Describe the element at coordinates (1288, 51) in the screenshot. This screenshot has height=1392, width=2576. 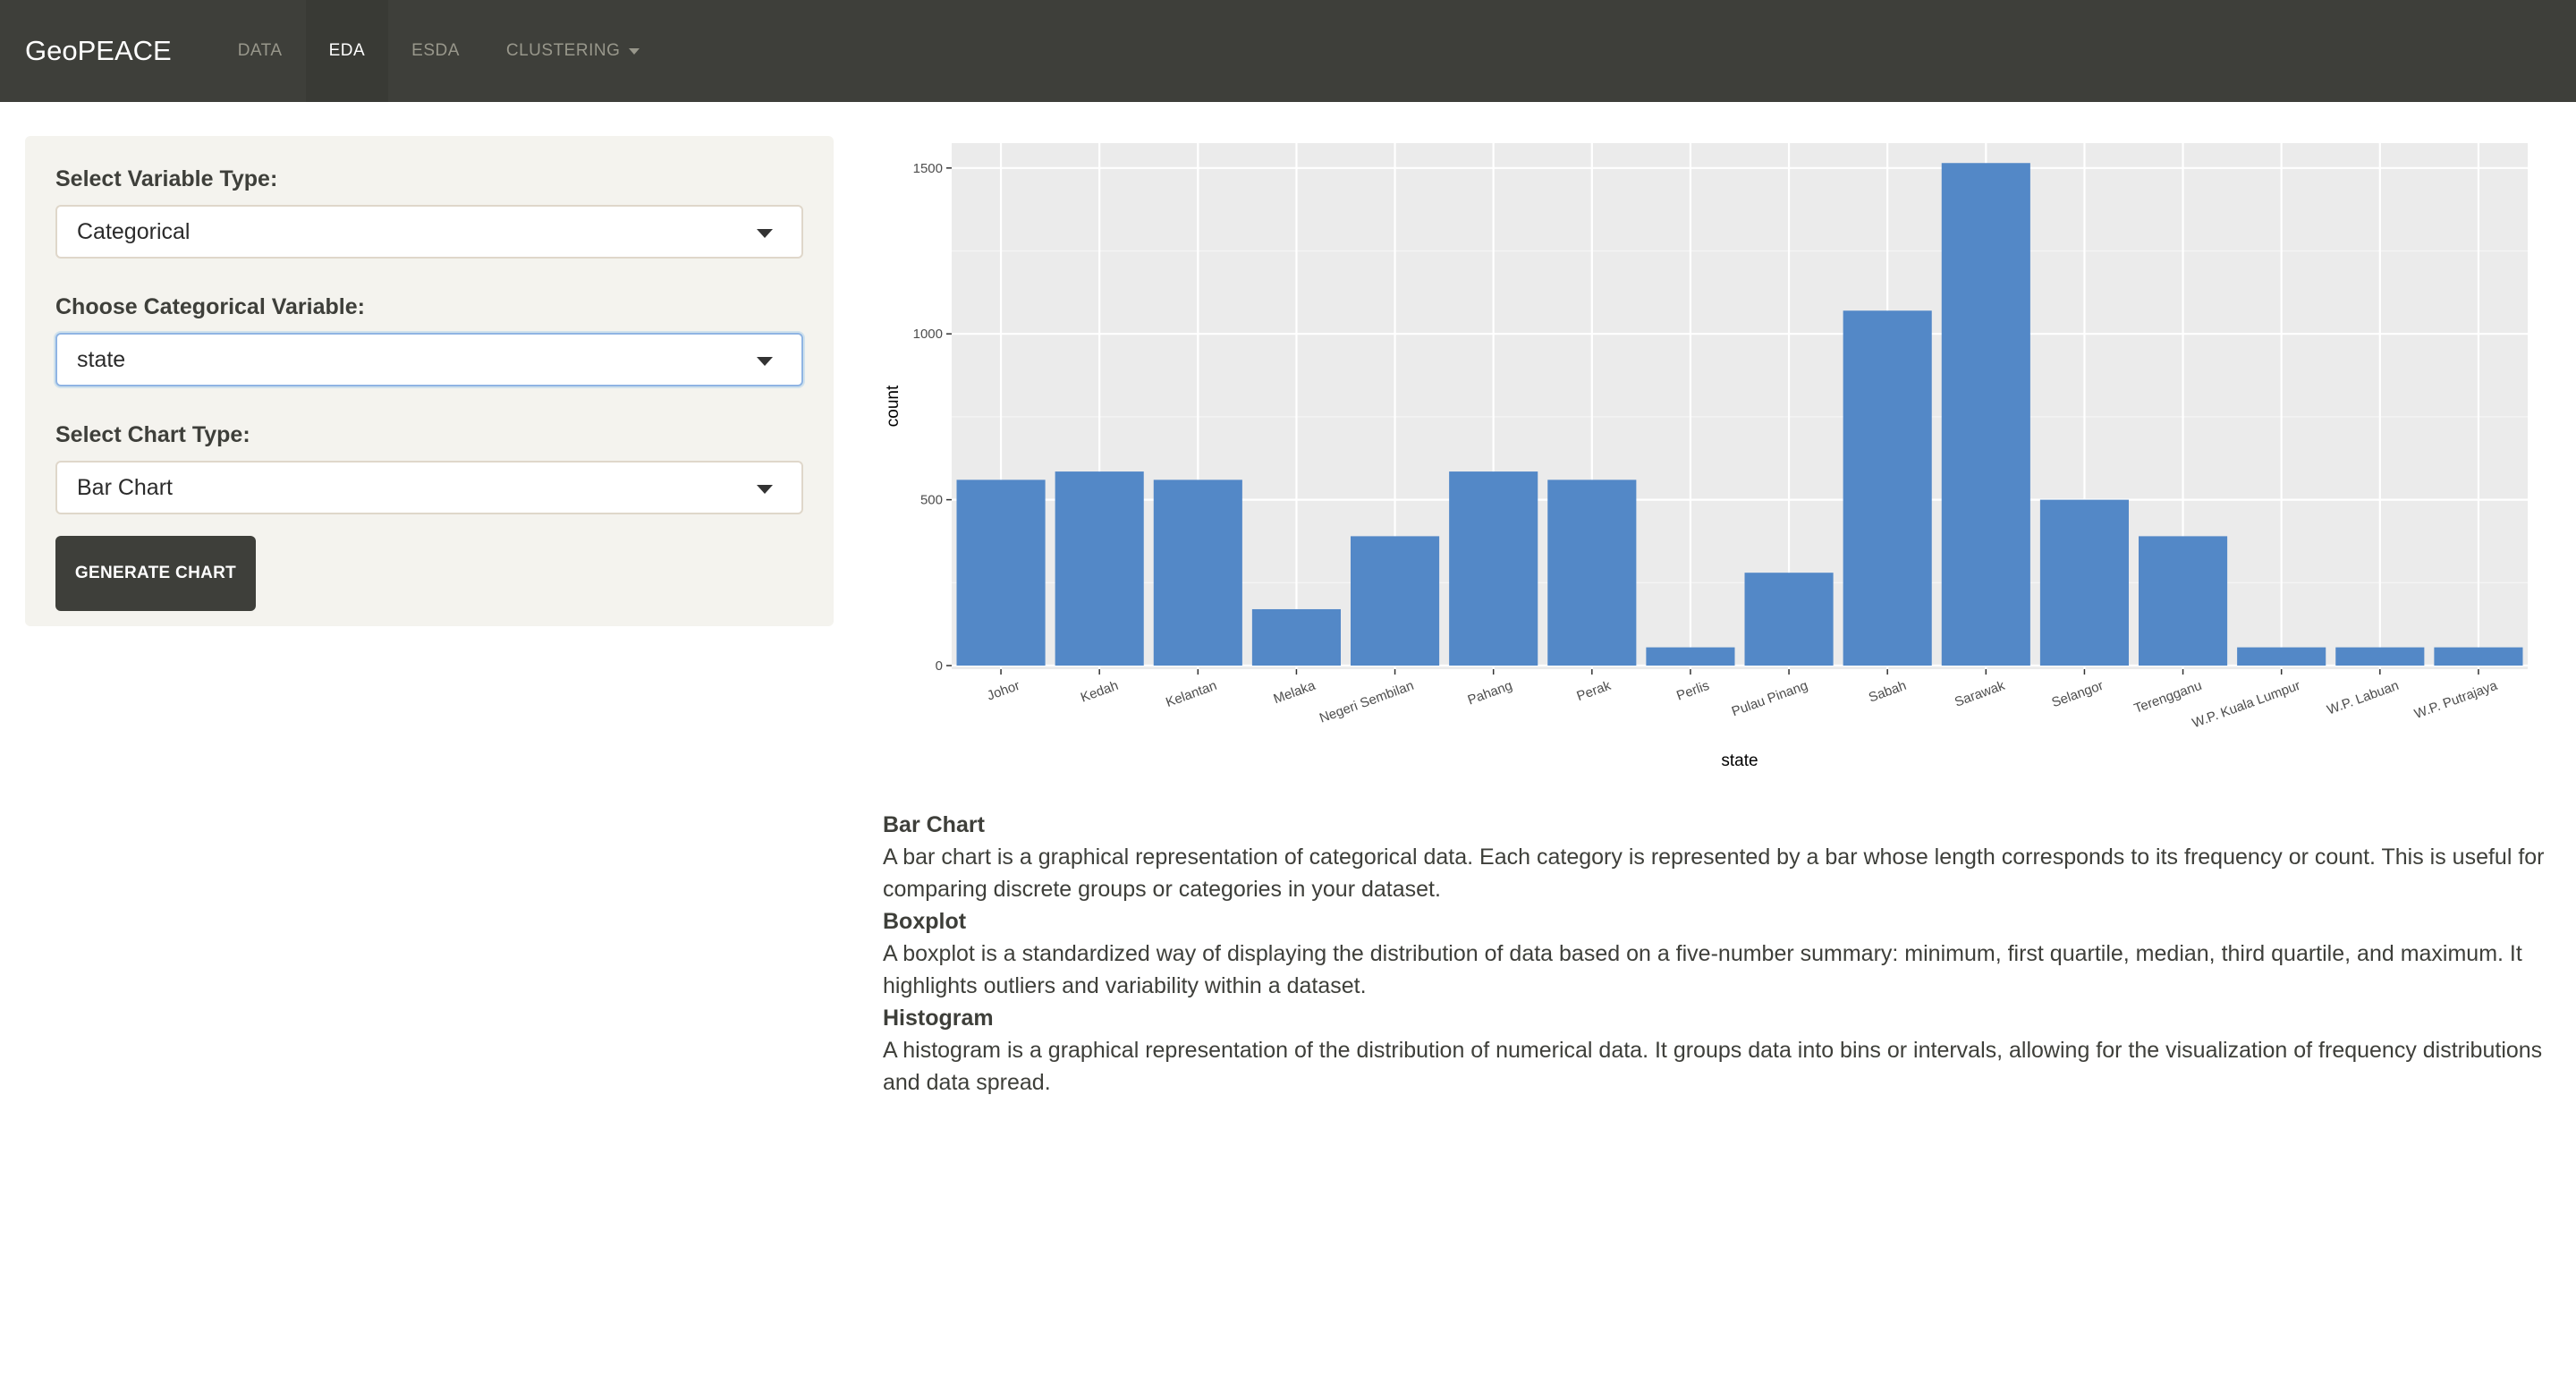
I see `navbar: GeoPEACE DATA EDA ESDA CLUSTERING` at that location.